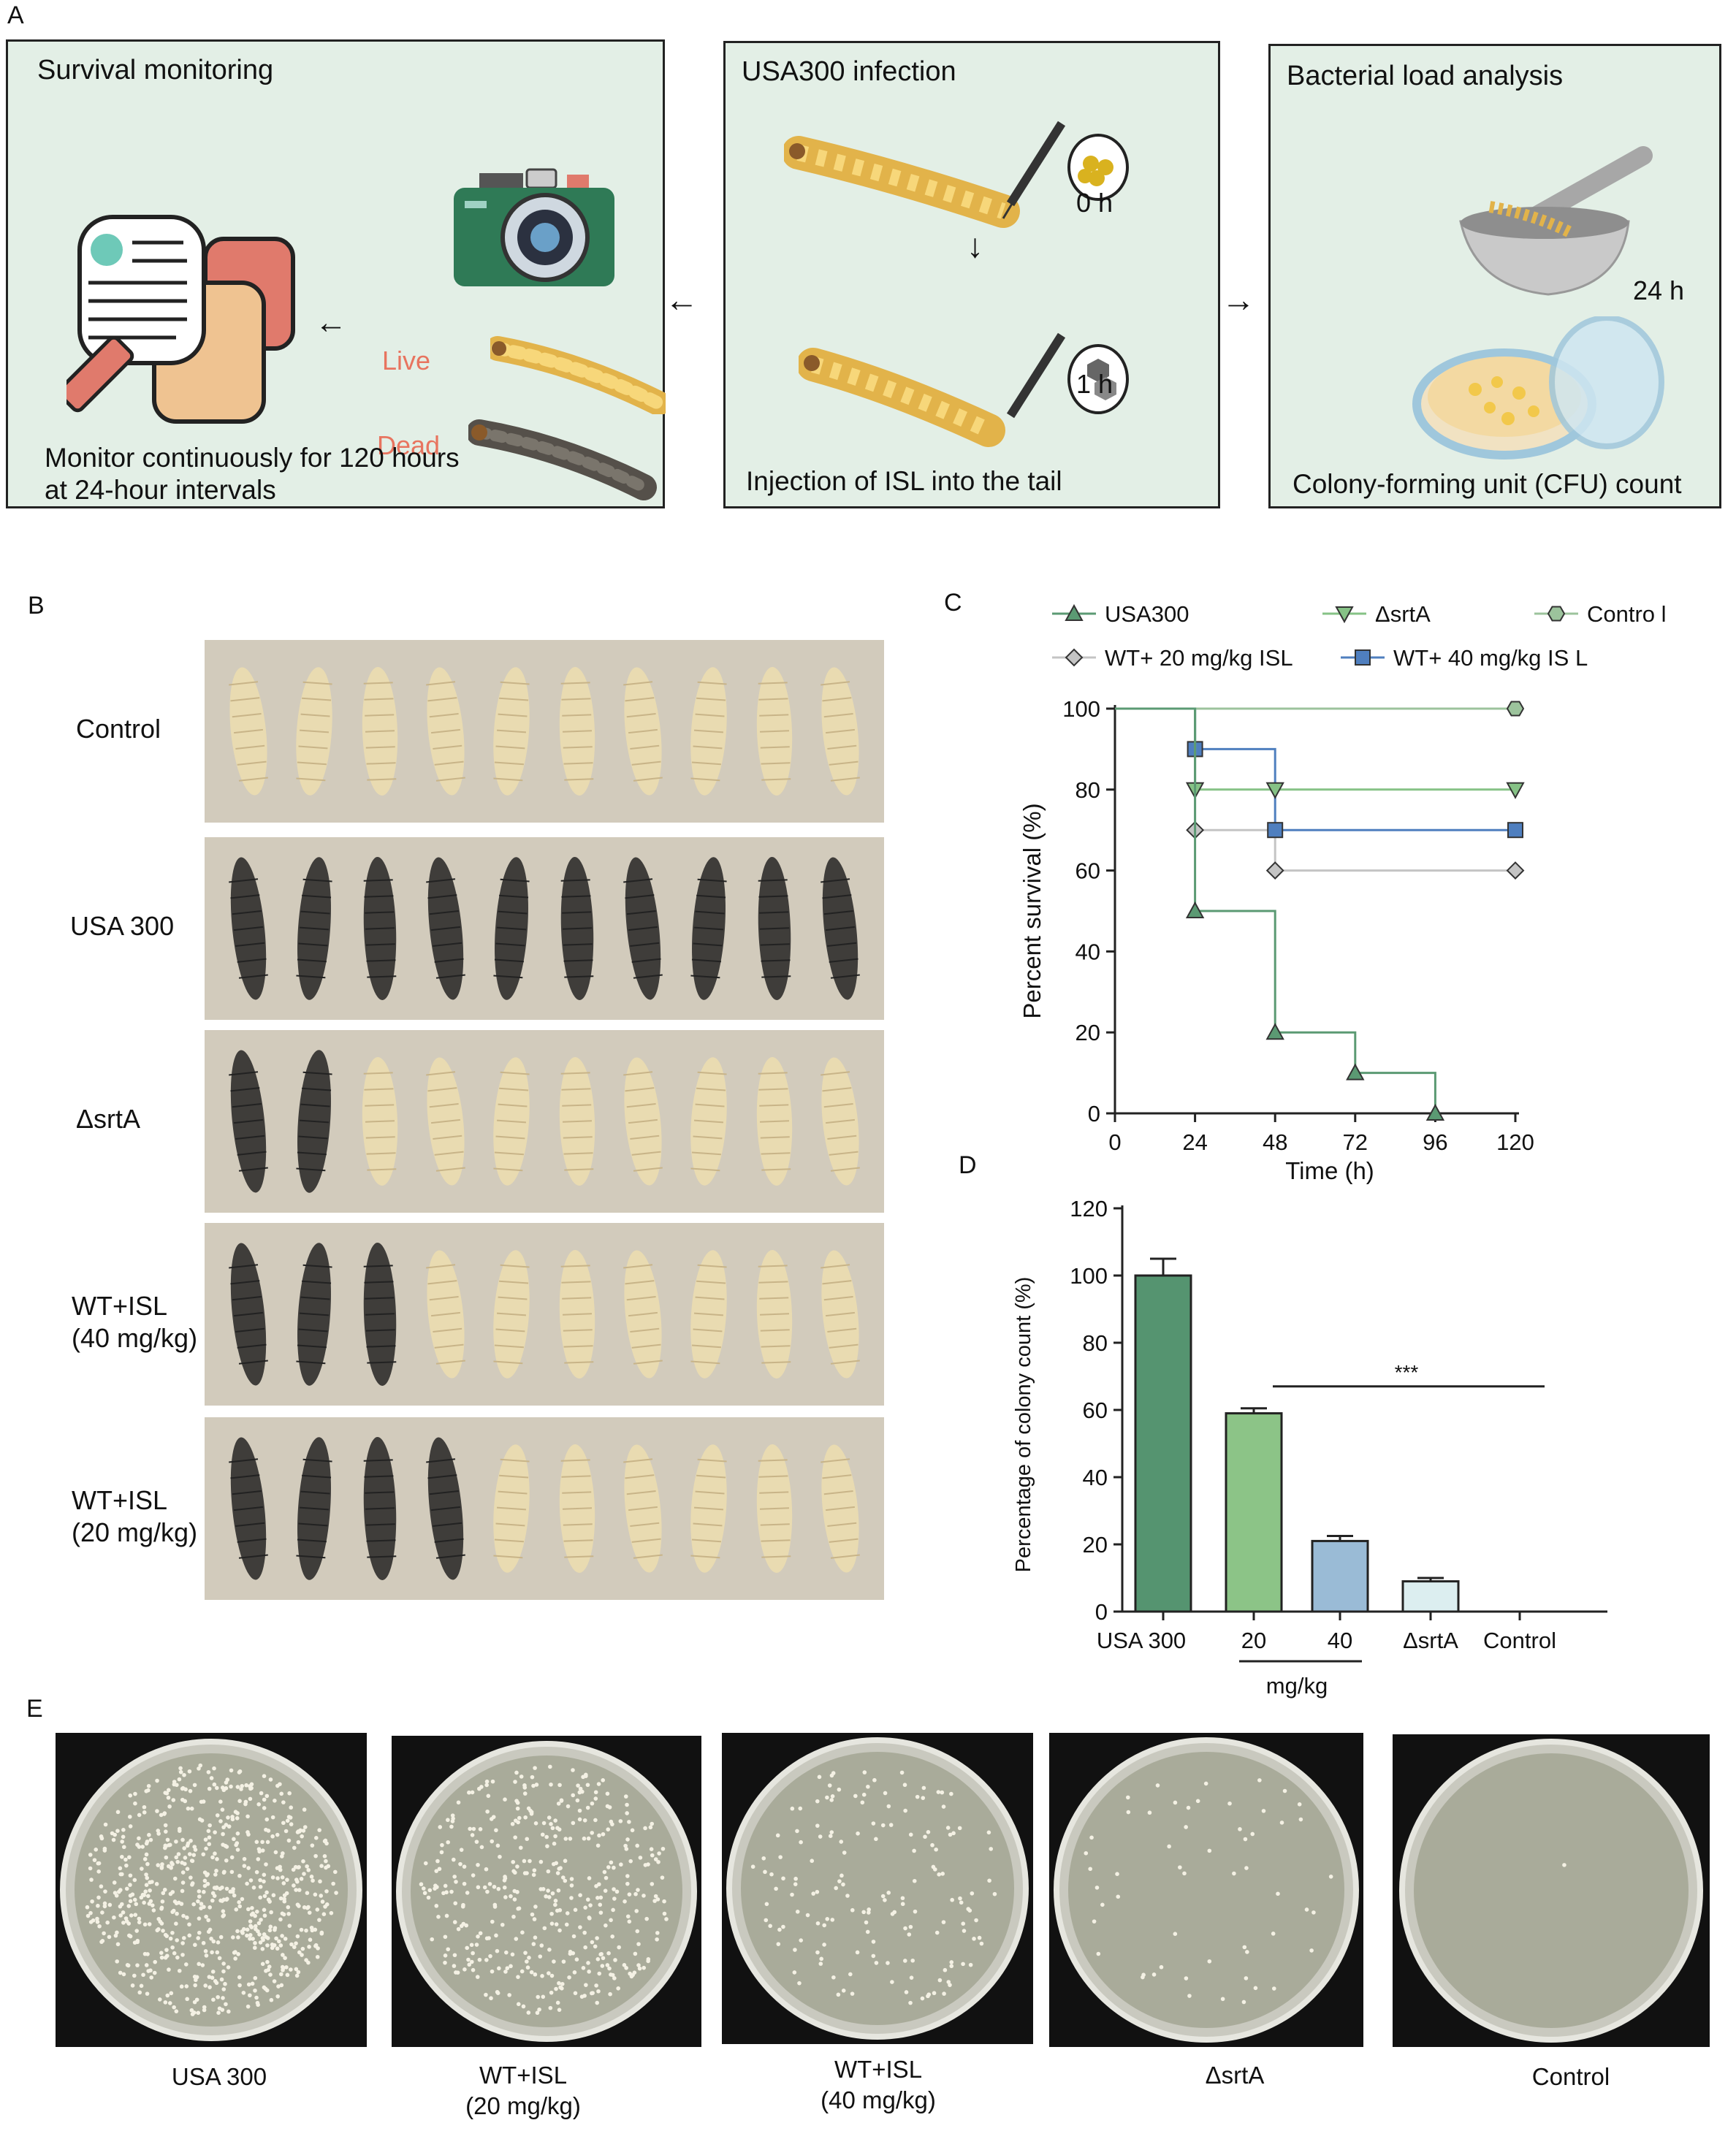 The image size is (1736, 2131). I want to click on triangle-down-marker, so click(1344, 615).